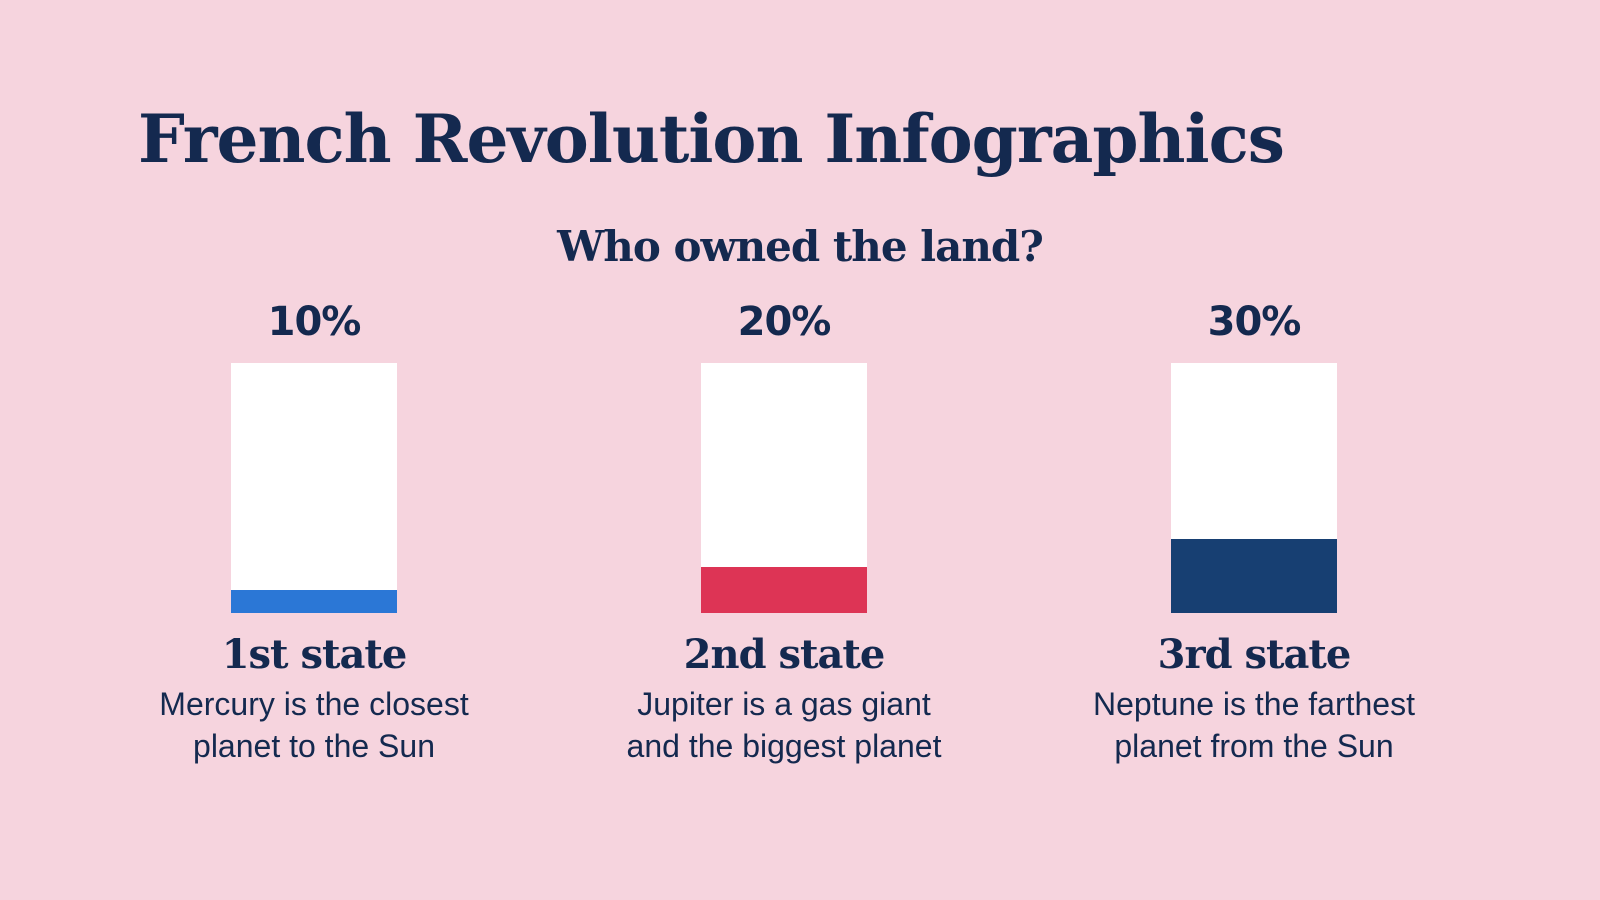 The width and height of the screenshot is (1600, 900). Describe the element at coordinates (1254, 654) in the screenshot. I see `category-label: 3rd state` at that location.